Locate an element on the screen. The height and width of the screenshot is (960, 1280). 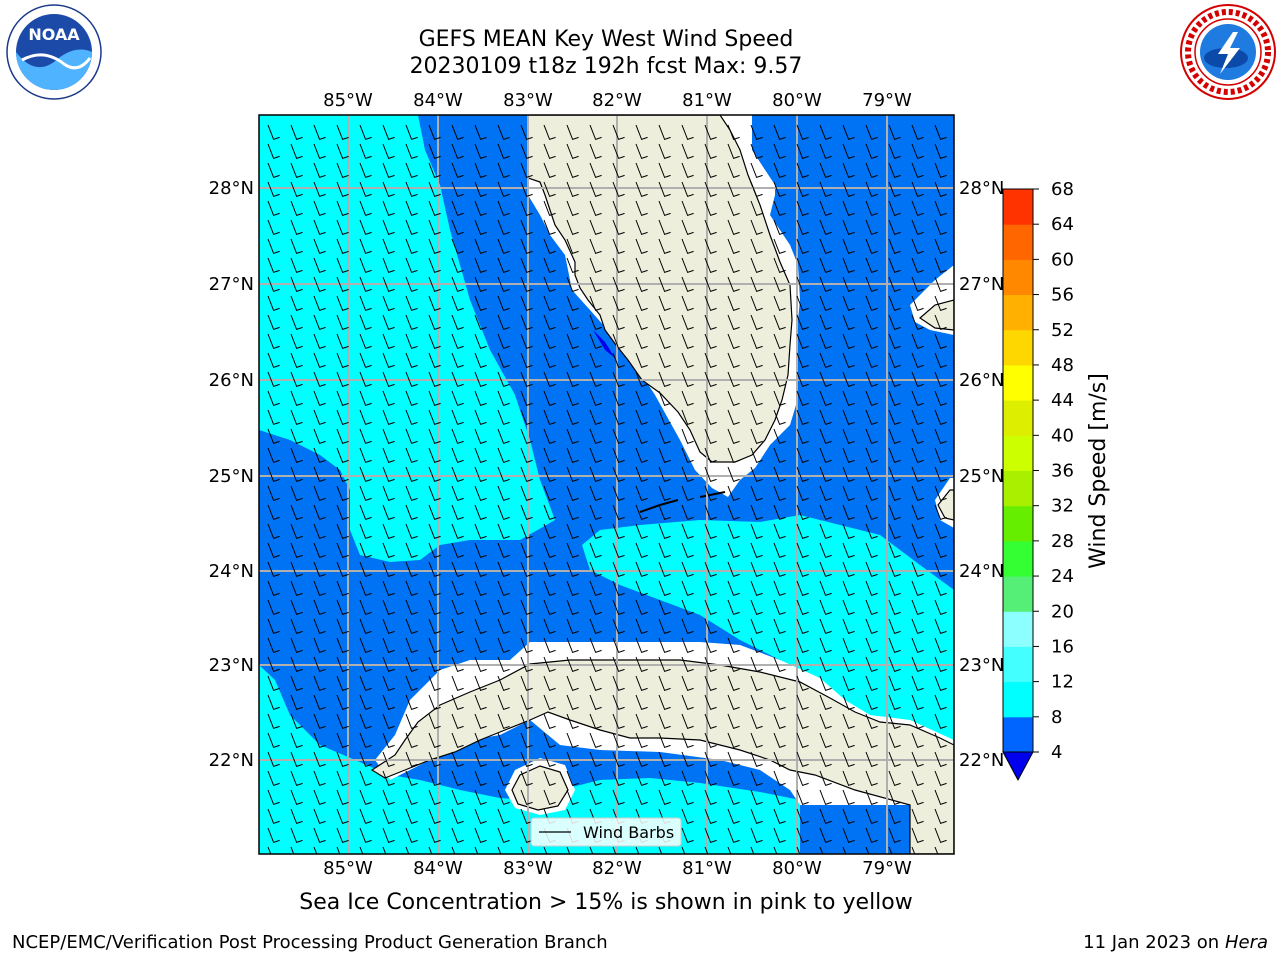
footer-date: 11 Jan 2023 on Hera is located at coordinates (1175, 942).